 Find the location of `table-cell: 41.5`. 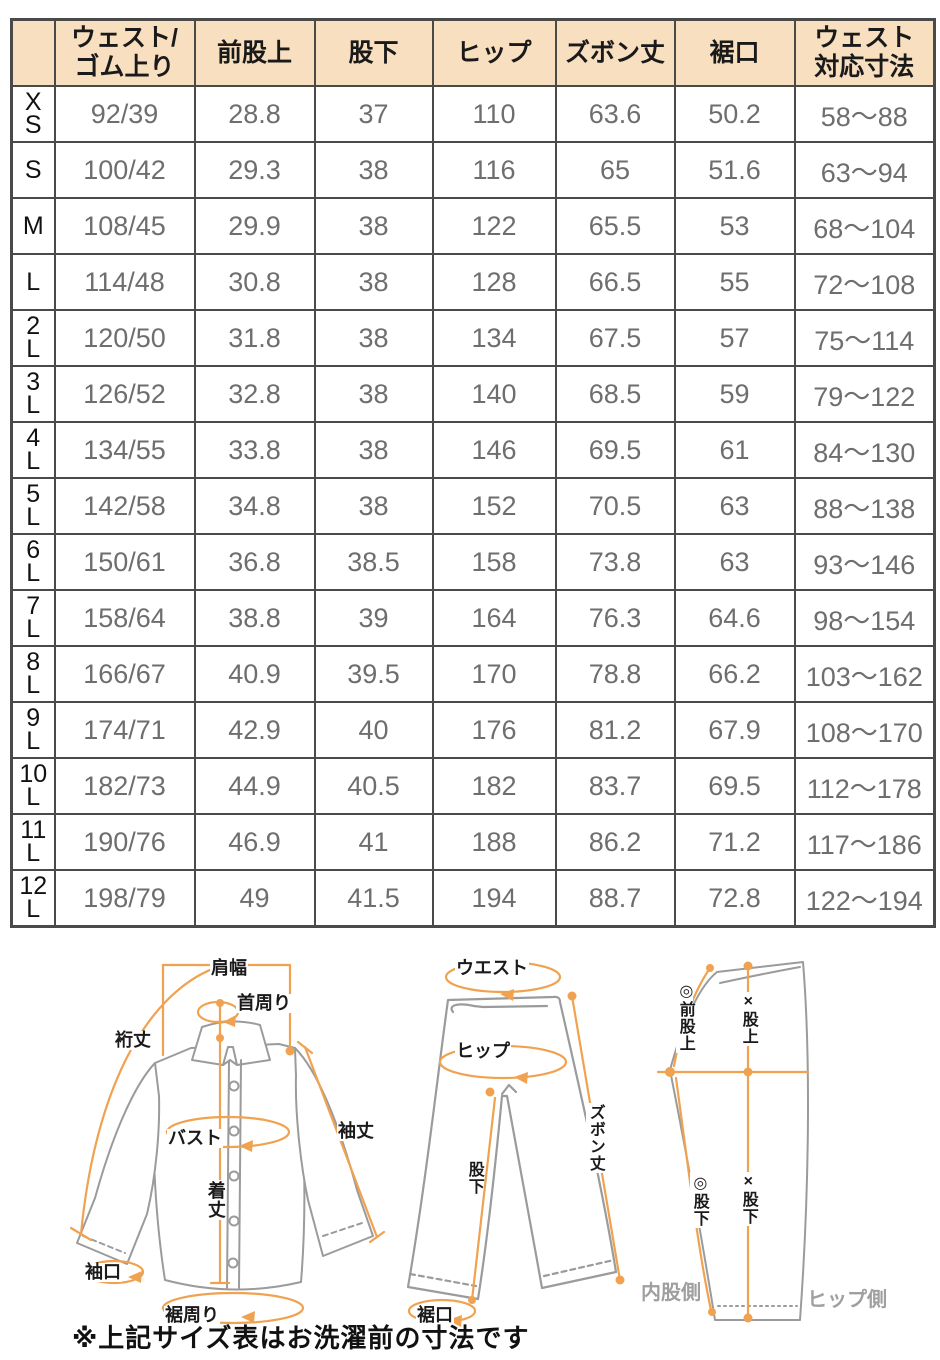

table-cell: 41.5 is located at coordinates (373, 898).